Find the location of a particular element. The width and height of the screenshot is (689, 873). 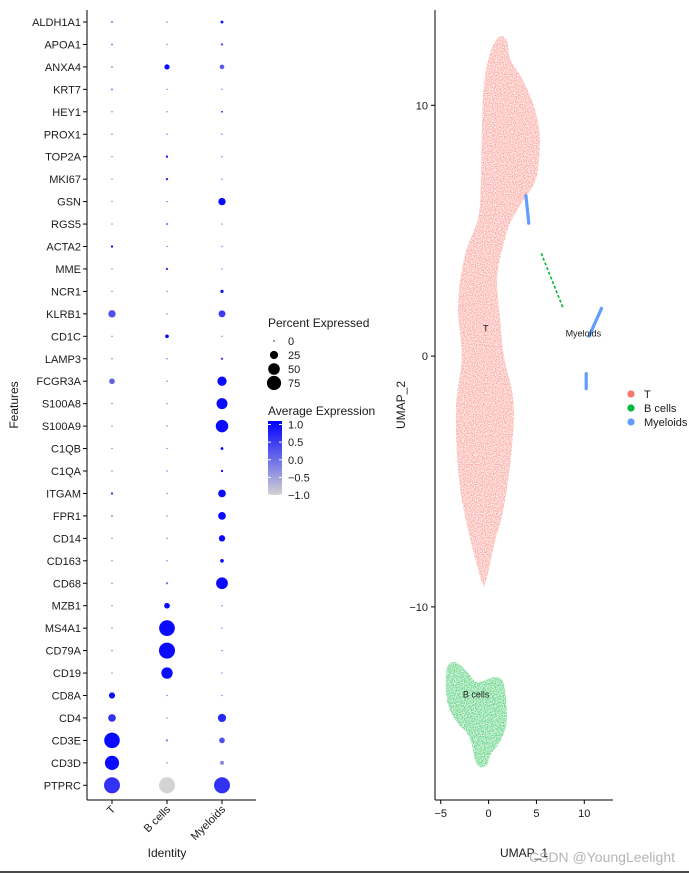

feature-label-cd4: CD4 is located at coordinates (70, 719).